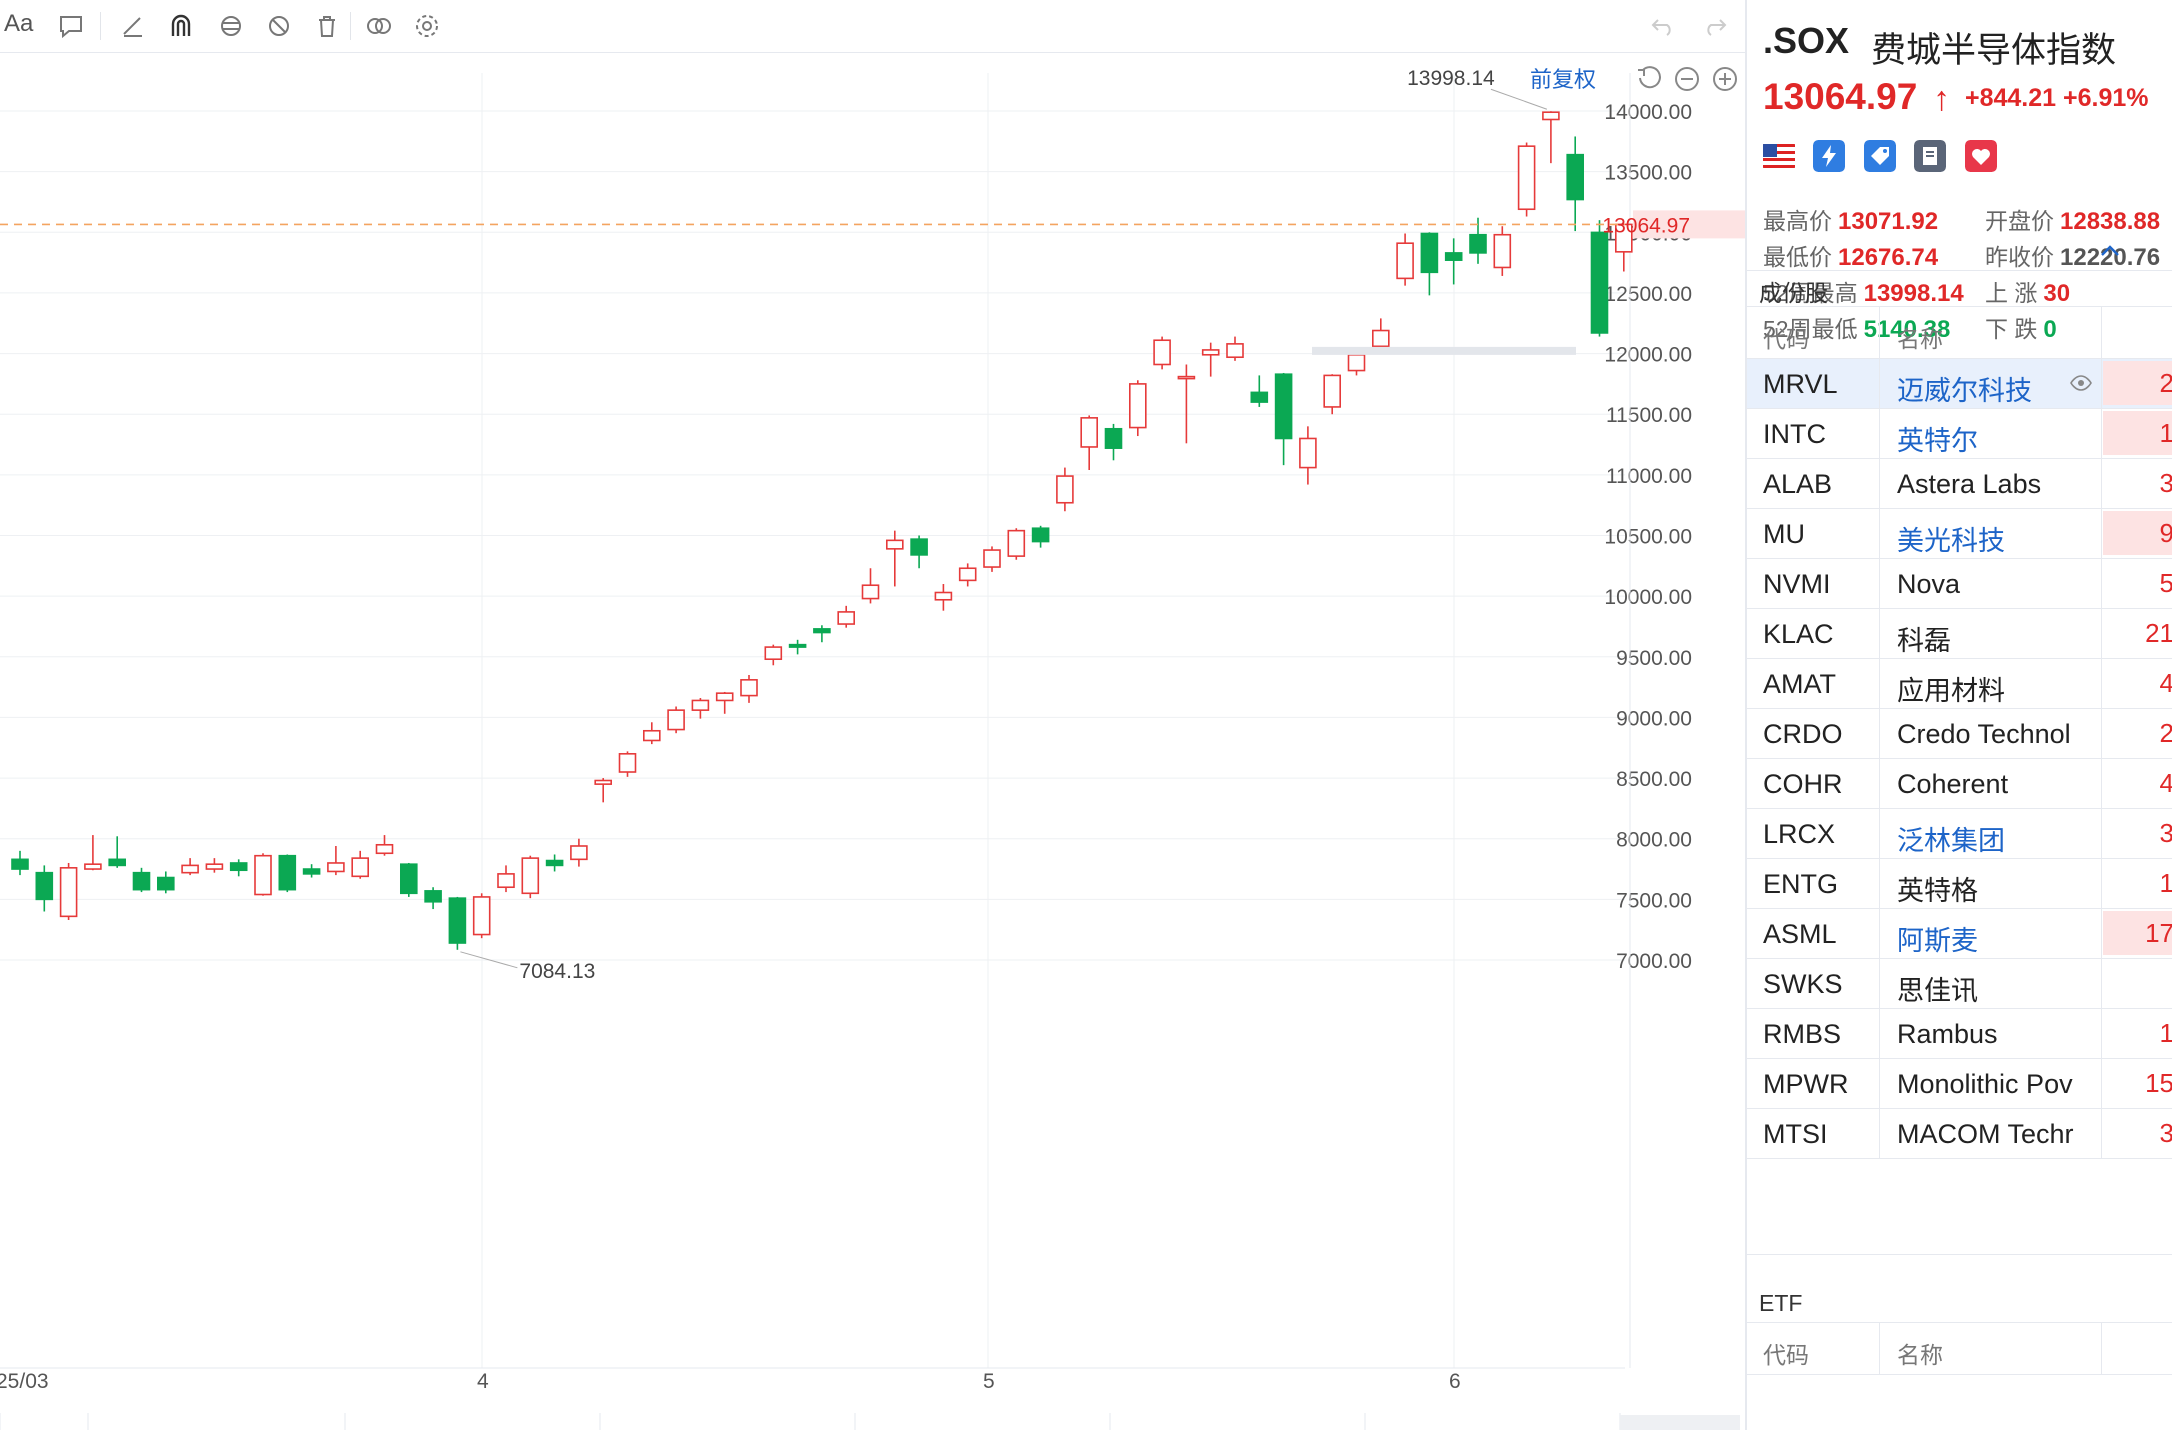 The image size is (2172, 1430). I want to click on zoom-out-icon, so click(1687, 79).